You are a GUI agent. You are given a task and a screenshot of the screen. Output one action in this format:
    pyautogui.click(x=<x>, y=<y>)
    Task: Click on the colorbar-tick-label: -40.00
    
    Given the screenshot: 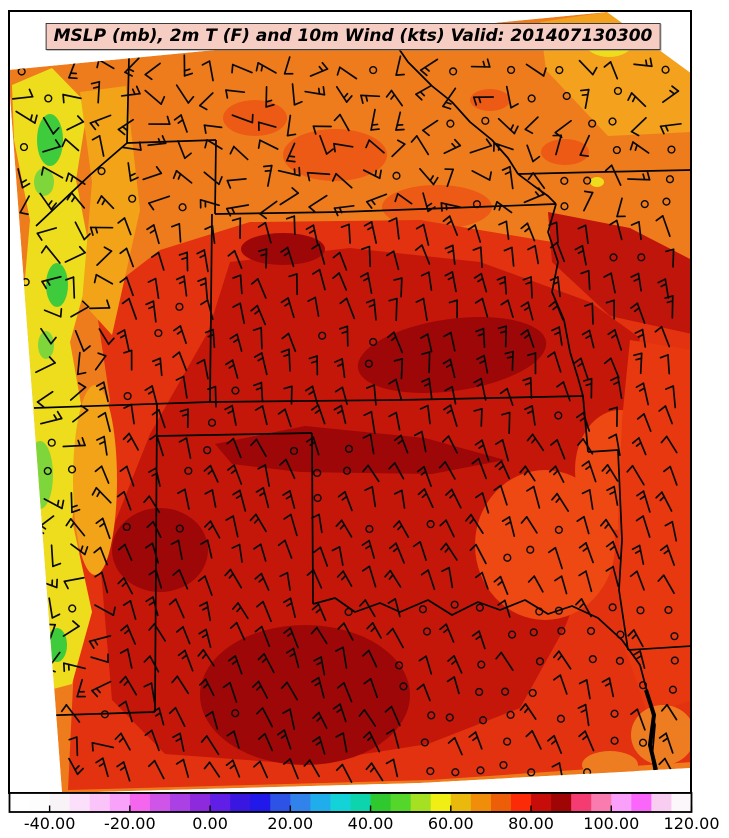 What is the action you would take?
    pyautogui.click(x=49, y=823)
    